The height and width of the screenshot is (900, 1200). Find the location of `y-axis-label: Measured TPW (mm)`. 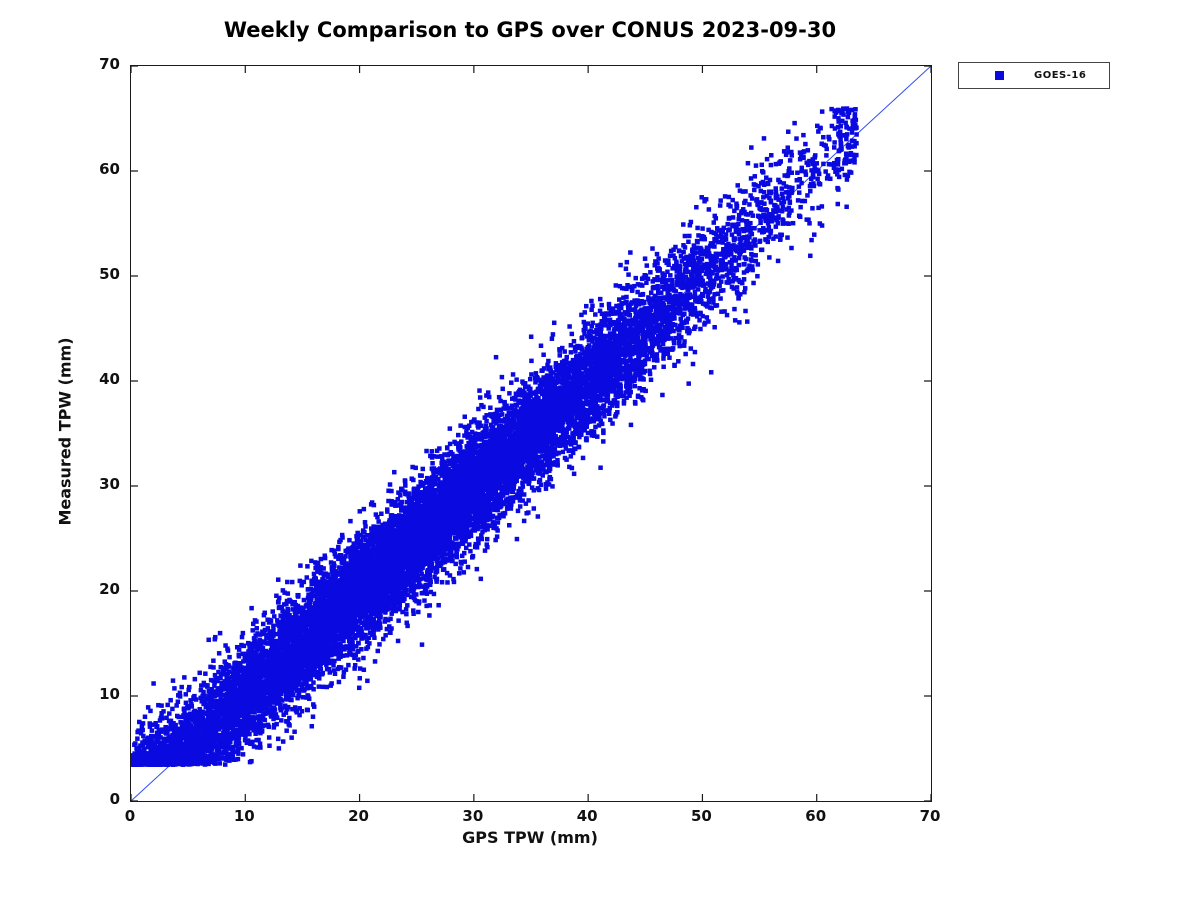

y-axis-label: Measured TPW (mm) is located at coordinates (65, 431).